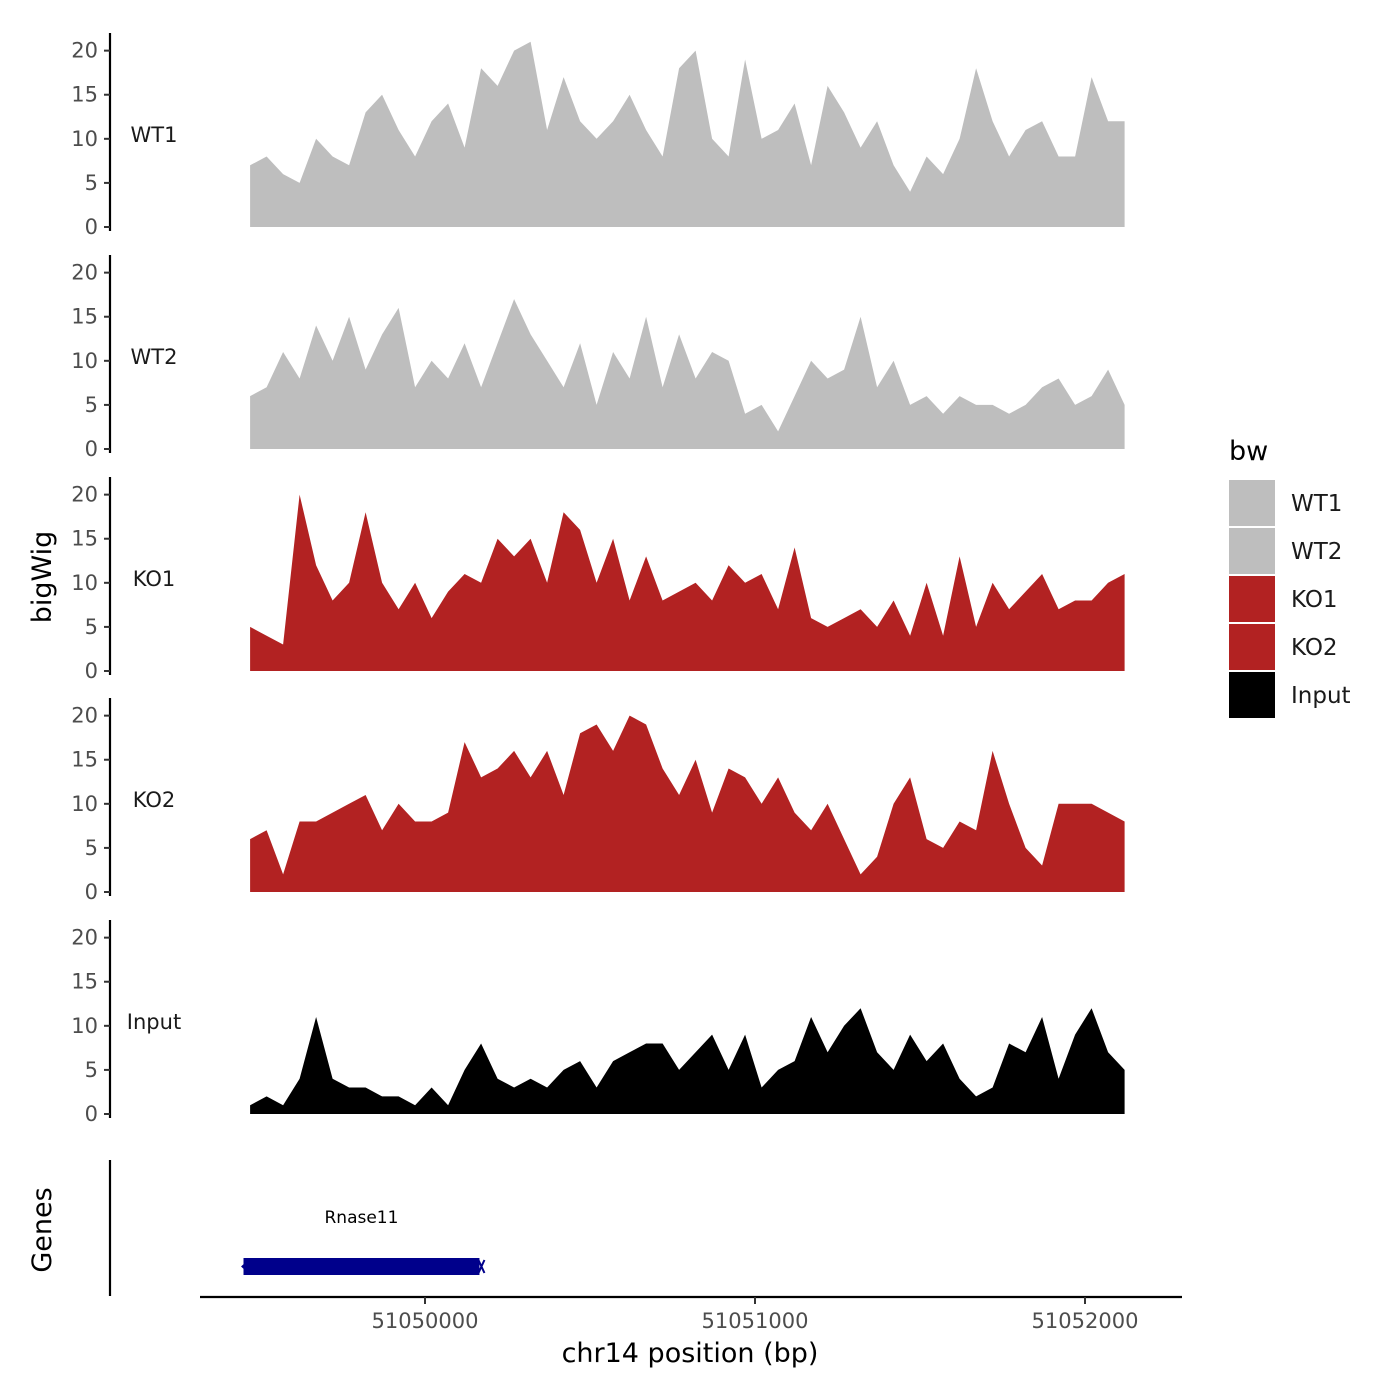 The image size is (1400, 1400). I want to click on track-label-wt2: WT2, so click(154, 357).